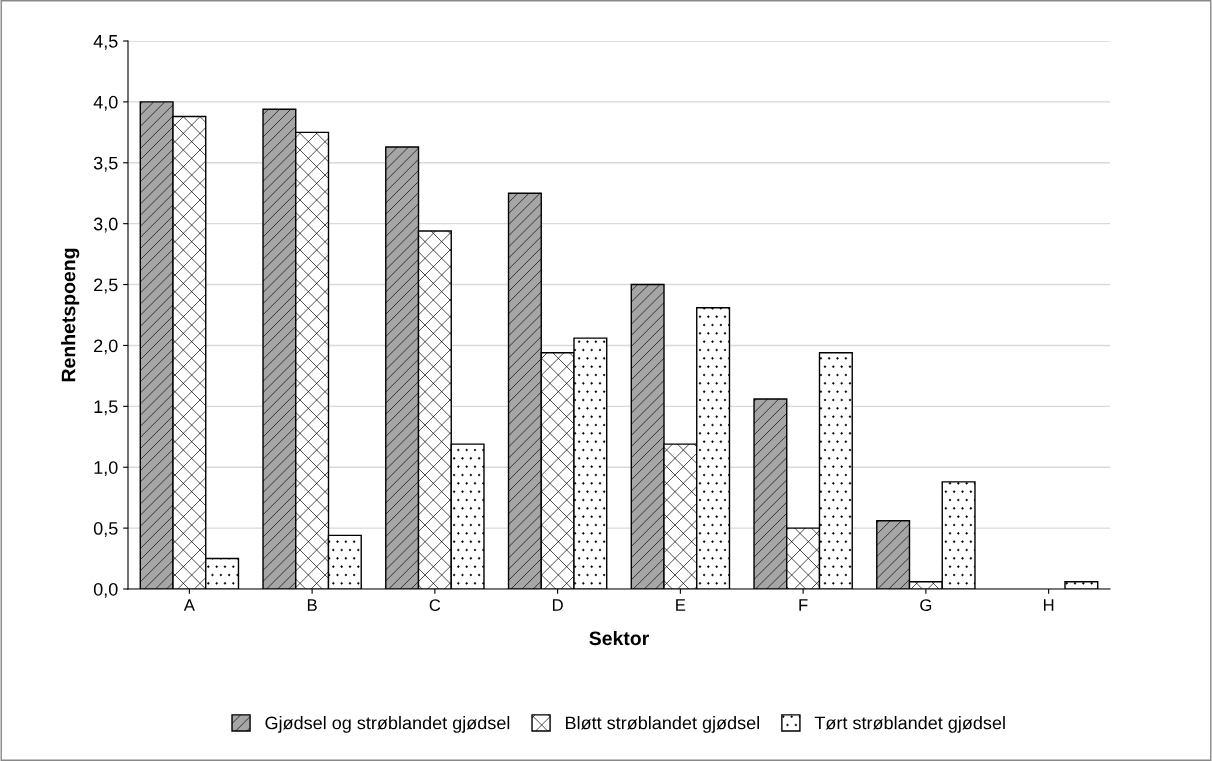 This screenshot has width=1212, height=761. Describe the element at coordinates (105, 590) in the screenshot. I see `y-tick-label: 0,0` at that location.